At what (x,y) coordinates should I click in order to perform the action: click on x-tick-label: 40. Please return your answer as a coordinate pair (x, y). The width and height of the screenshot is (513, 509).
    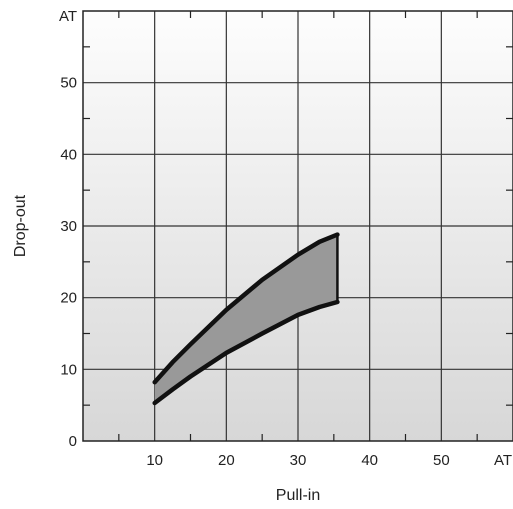
    Looking at the image, I should click on (369, 460).